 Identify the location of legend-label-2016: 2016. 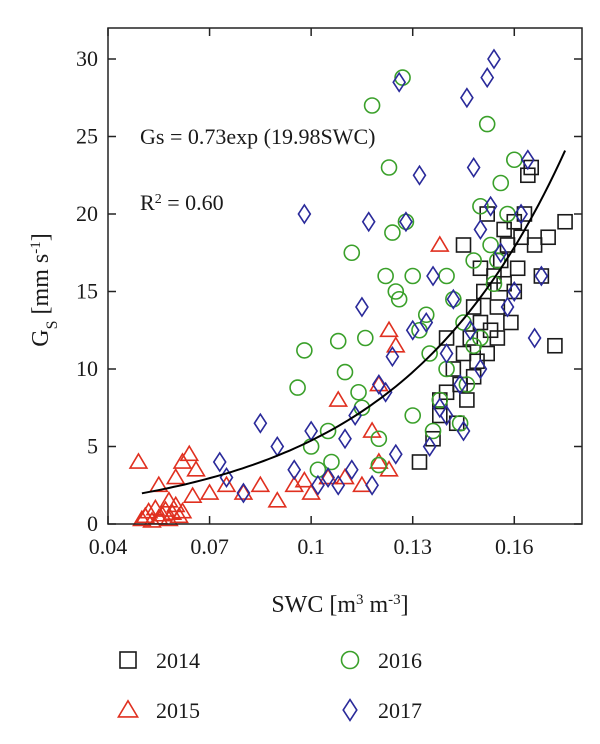
(400, 660).